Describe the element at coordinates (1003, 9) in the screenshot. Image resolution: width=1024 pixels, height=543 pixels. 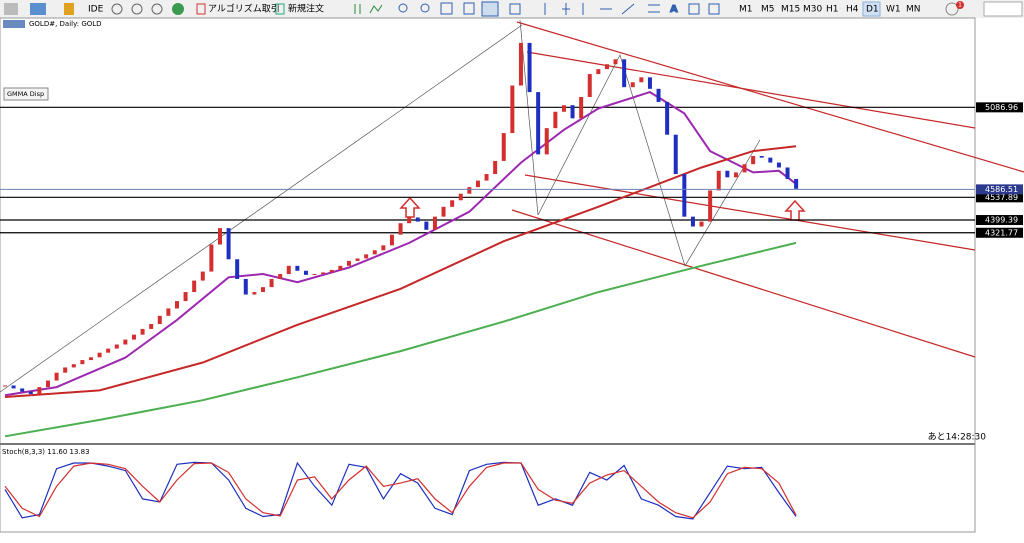
I see `search-box` at that location.